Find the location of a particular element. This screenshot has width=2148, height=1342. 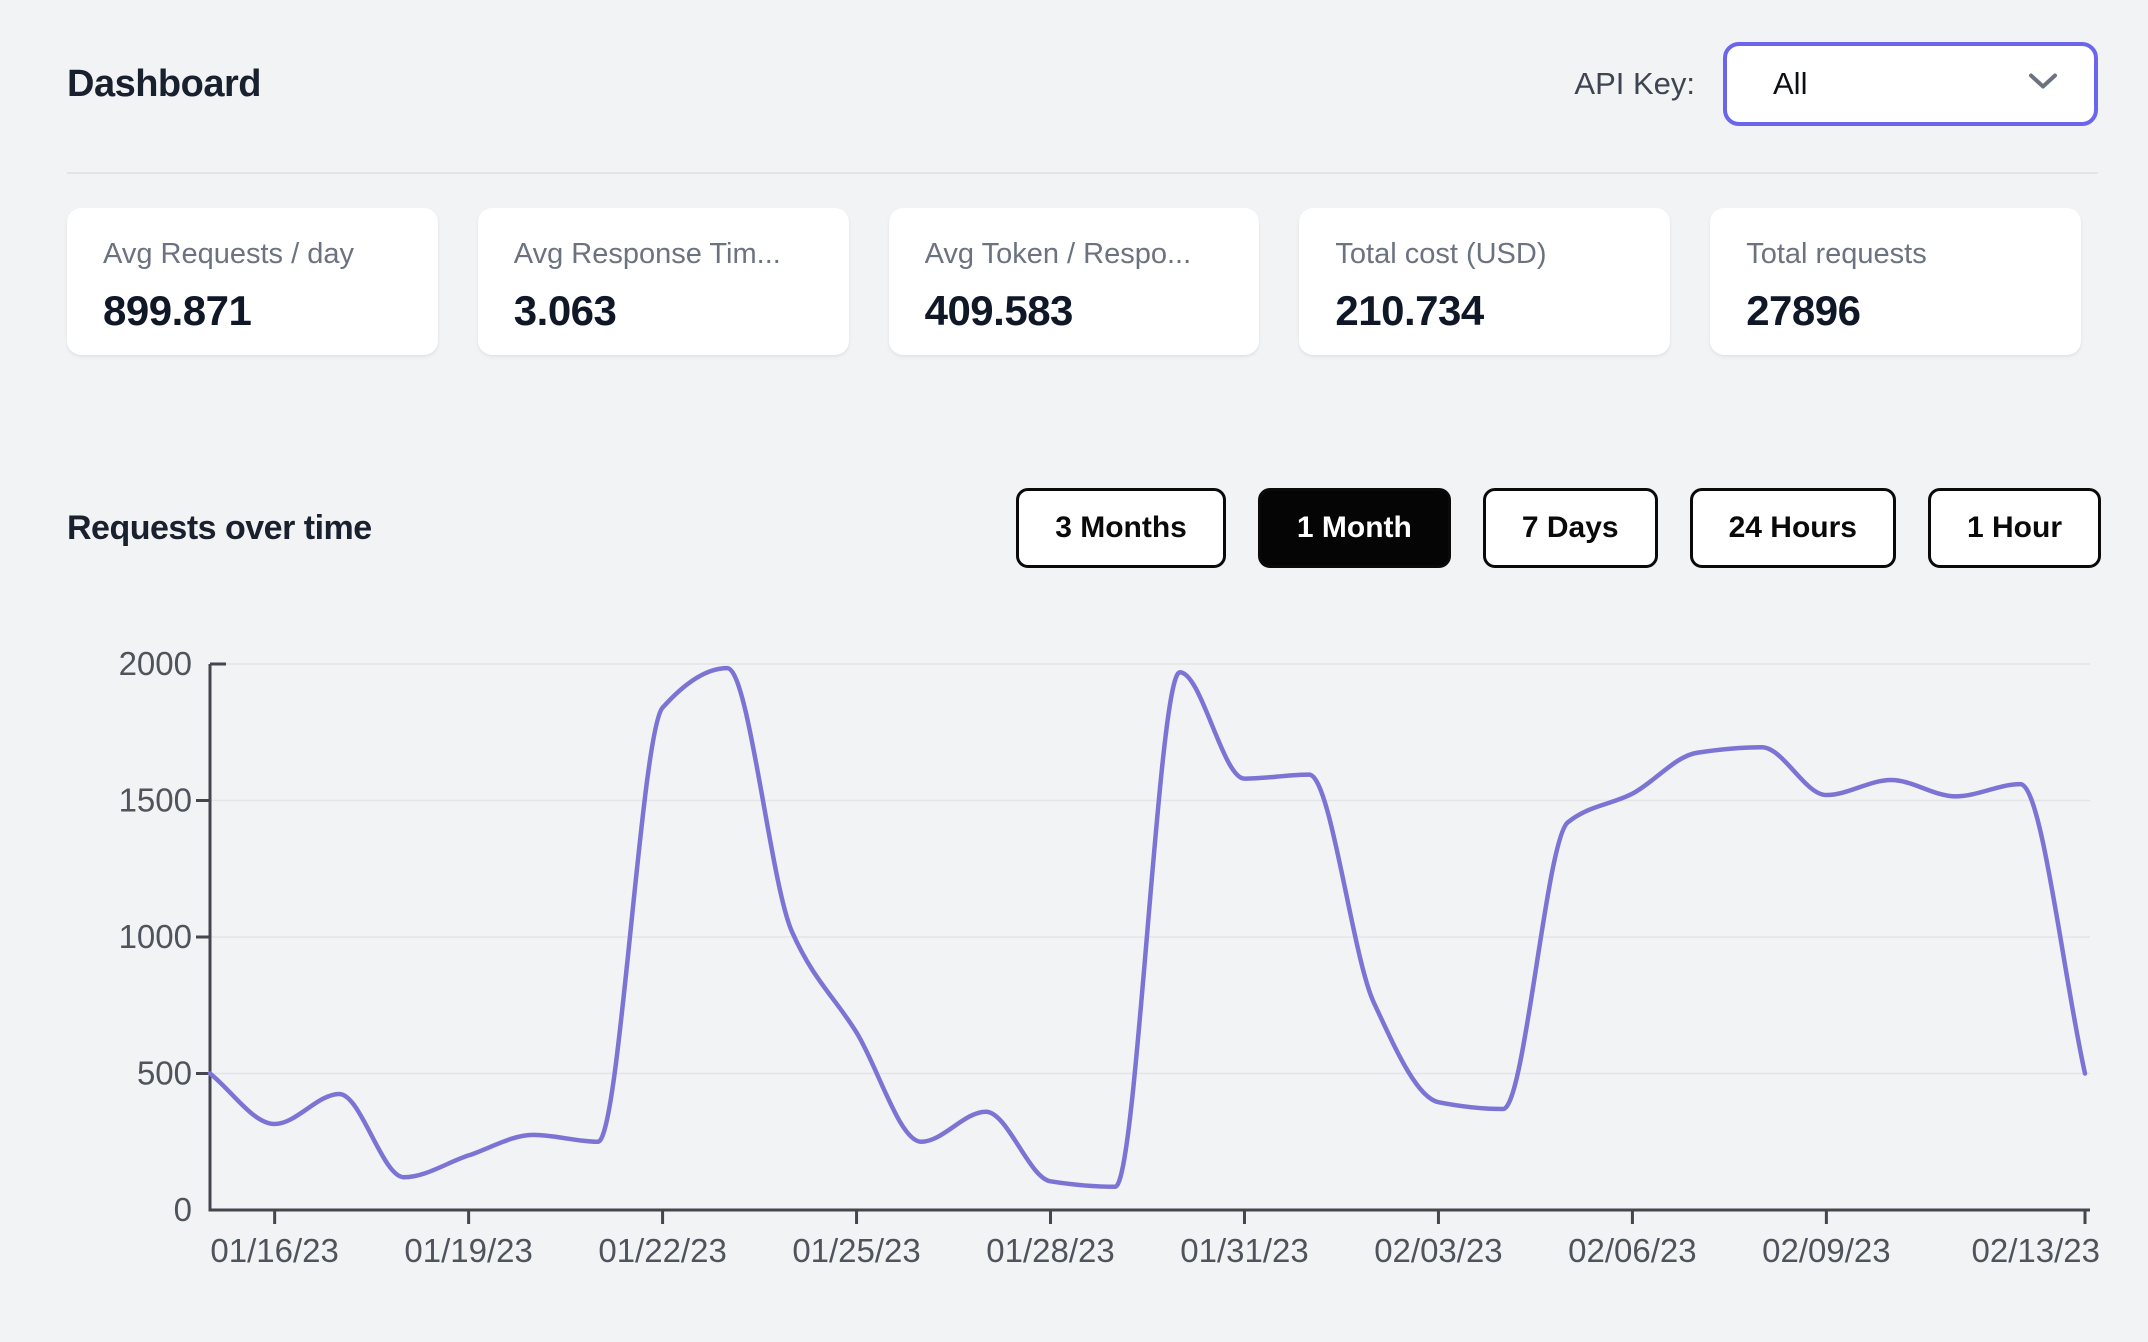

page-title: Dashboard is located at coordinates (164, 83).